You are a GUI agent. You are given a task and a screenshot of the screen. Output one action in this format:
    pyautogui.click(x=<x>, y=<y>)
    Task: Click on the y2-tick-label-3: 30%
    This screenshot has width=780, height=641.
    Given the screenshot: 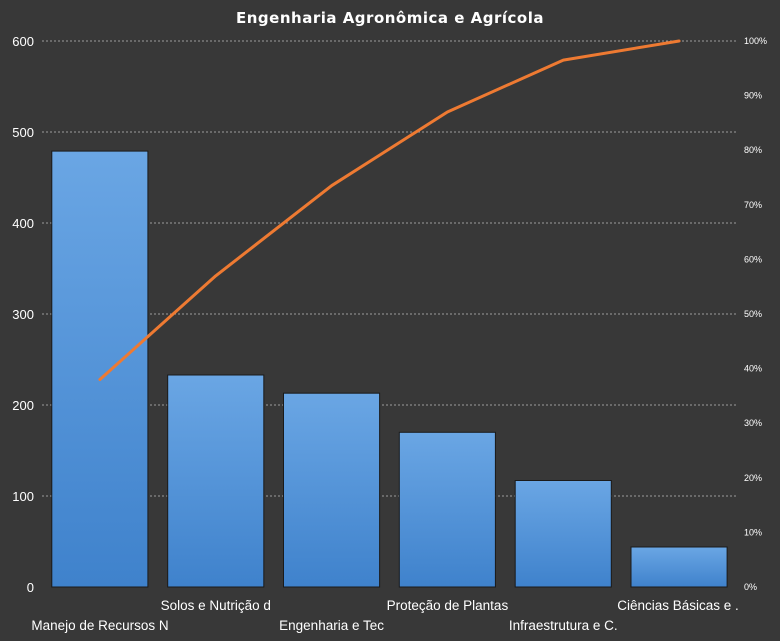 What is the action you would take?
    pyautogui.click(x=753, y=423)
    